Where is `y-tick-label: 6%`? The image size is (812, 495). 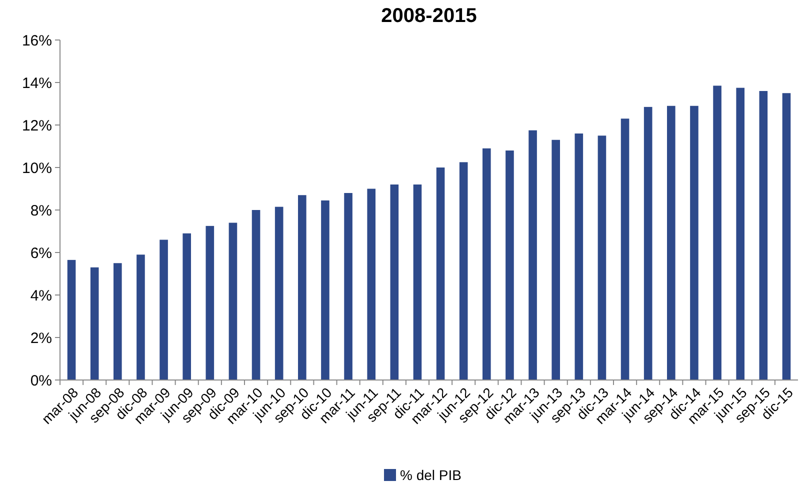
y-tick-label: 6% is located at coordinates (41, 253).